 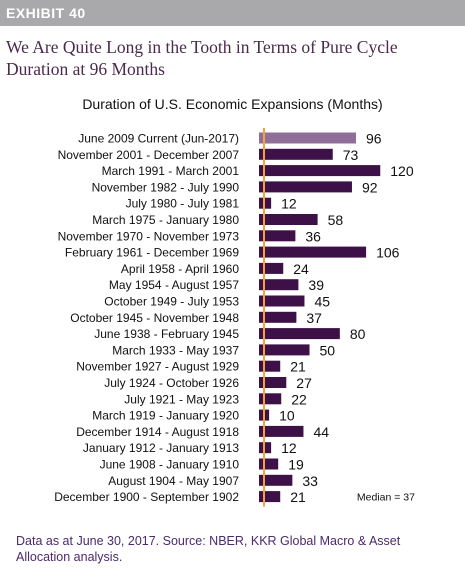 What do you see at coordinates (171, 383) in the screenshot?
I see `category-label: July 1924 - October 1926` at bounding box center [171, 383].